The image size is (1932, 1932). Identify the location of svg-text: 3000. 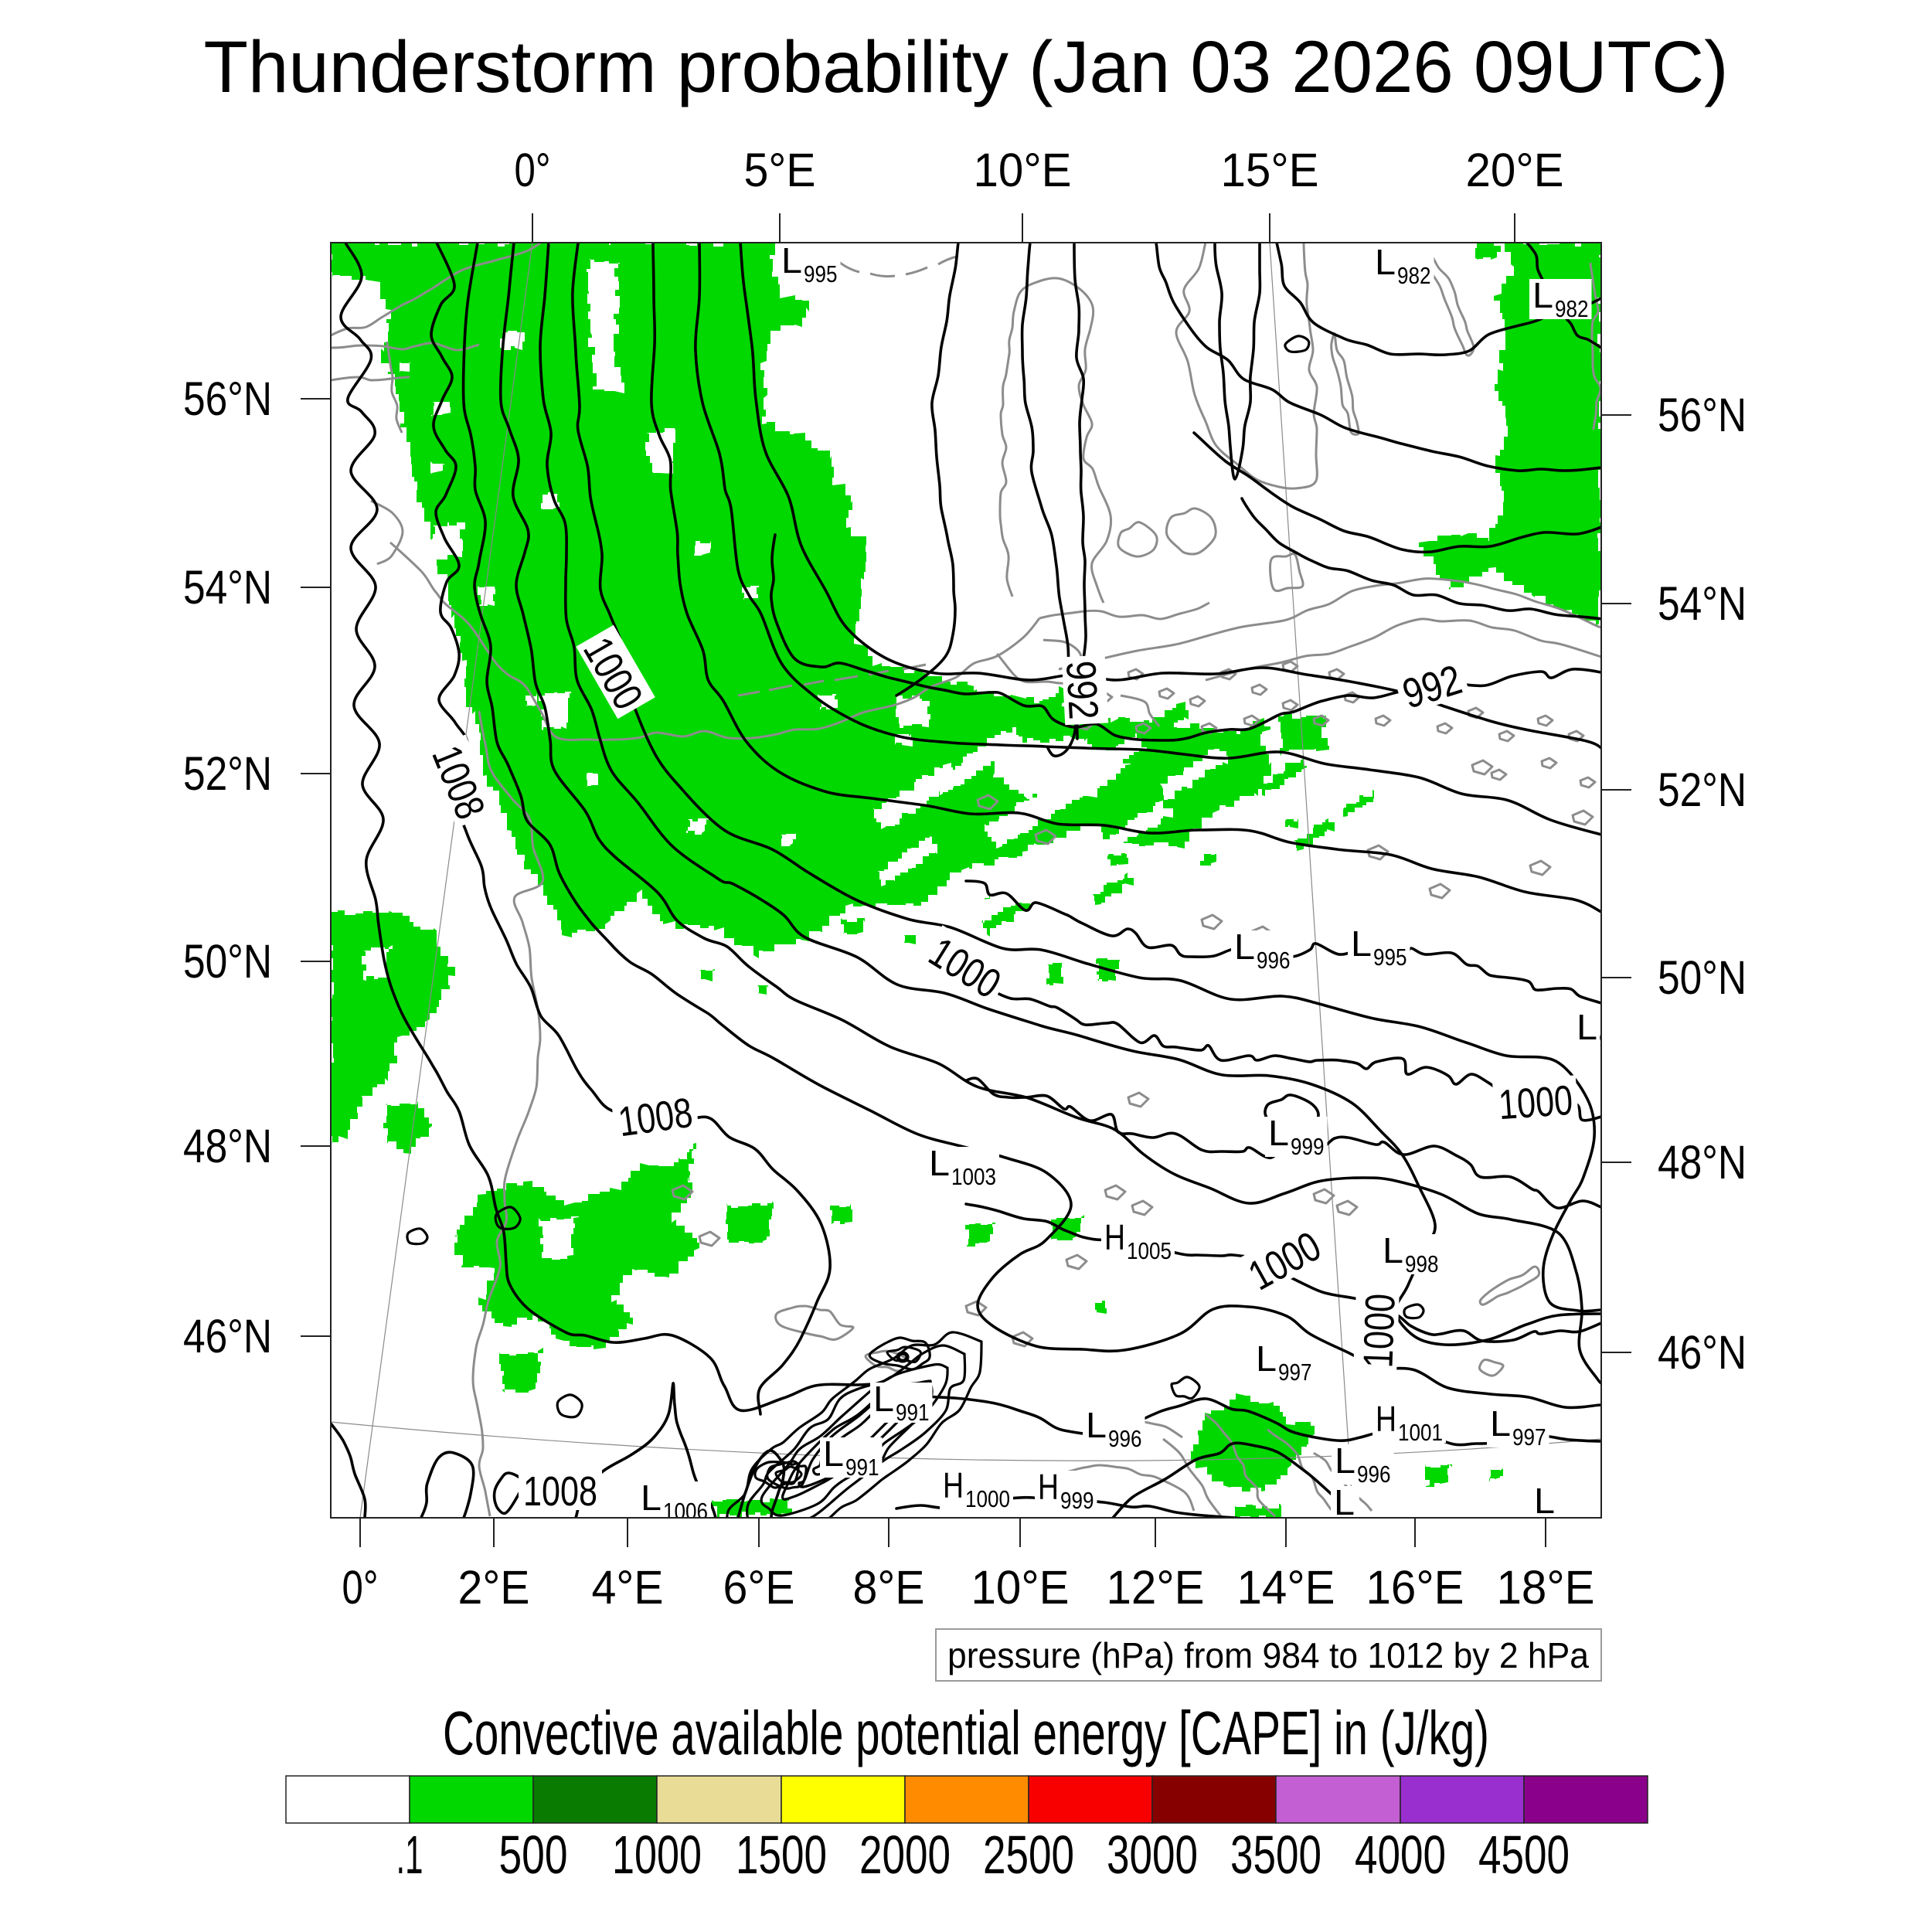
(1152, 1855).